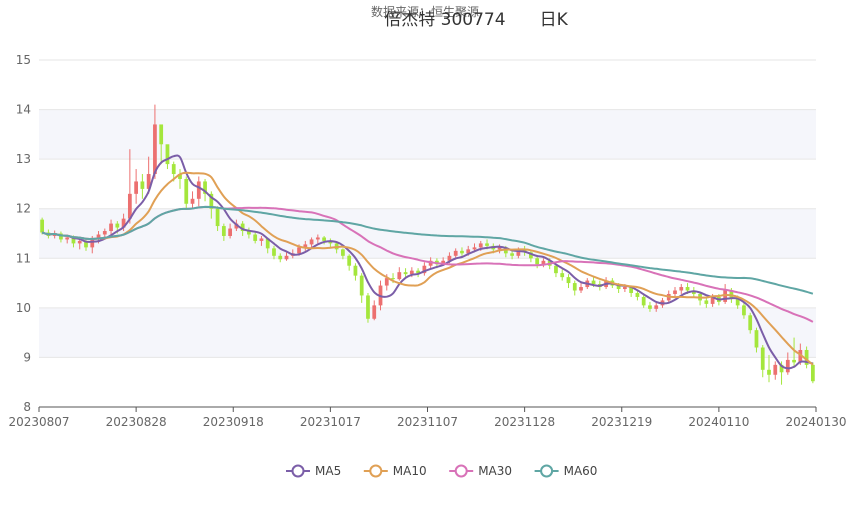 The image size is (850, 518). What do you see at coordinates (441, 471) in the screenshot?
I see `legend: MA5 MA10 MA30 MA60` at bounding box center [441, 471].